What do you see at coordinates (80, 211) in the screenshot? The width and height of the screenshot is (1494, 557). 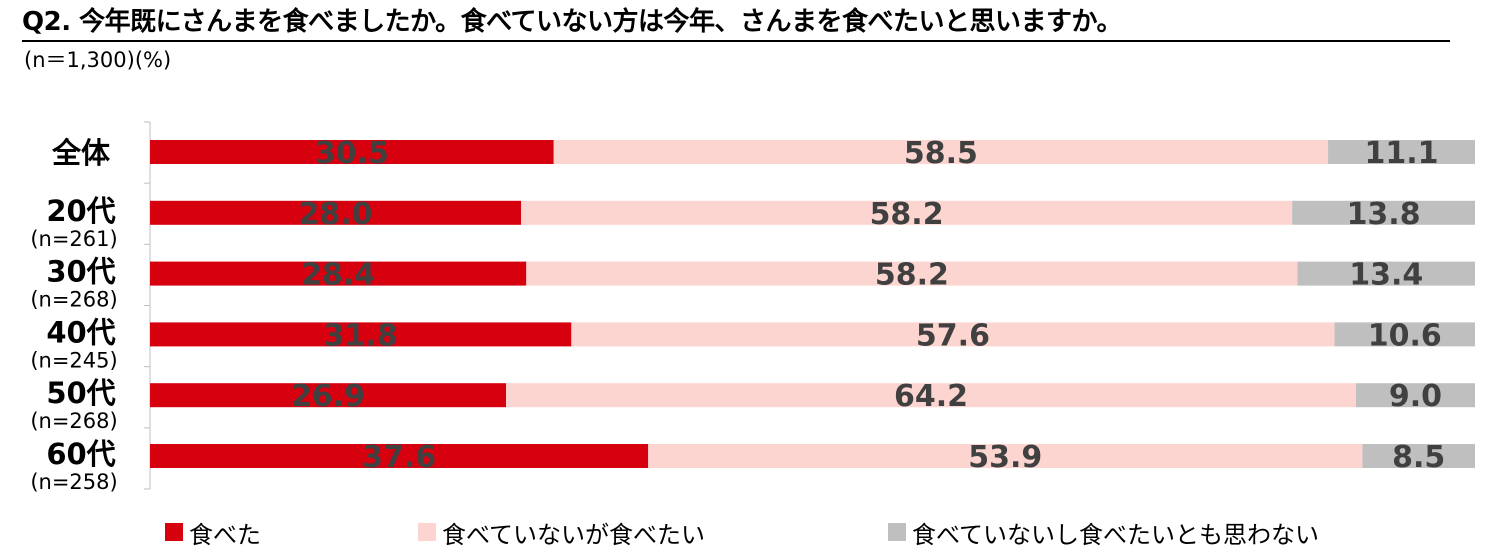 I see `category-label: 20代` at bounding box center [80, 211].